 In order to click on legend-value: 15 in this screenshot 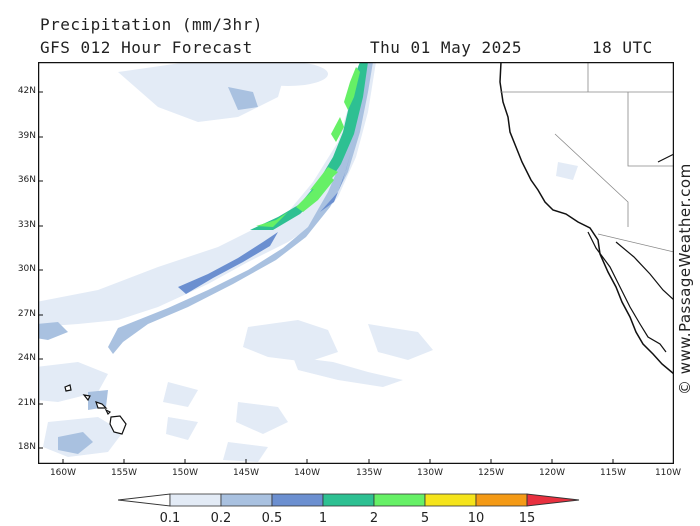, I will do `click(527, 518)`.